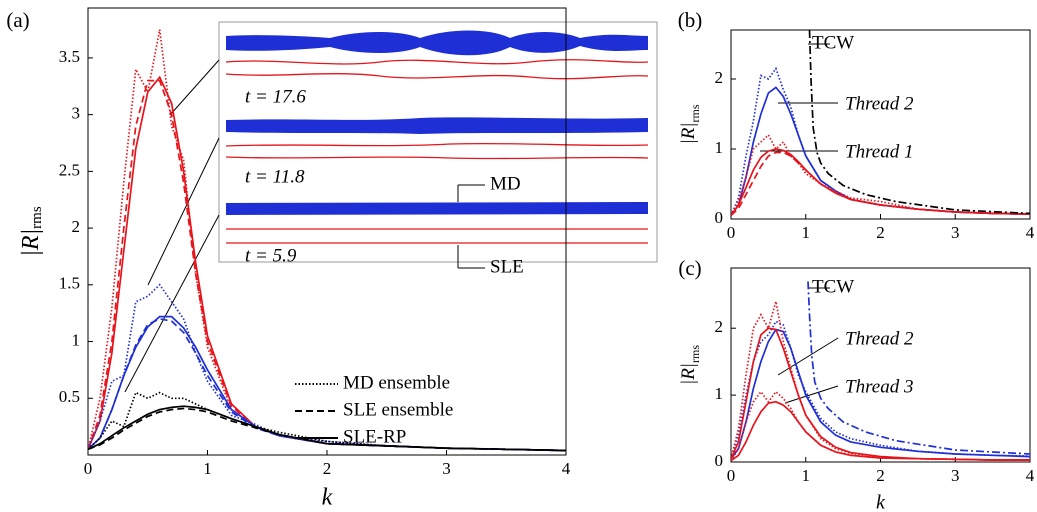  Describe the element at coordinates (879, 151) in the screenshot. I see `annotation: Thread 1` at that location.